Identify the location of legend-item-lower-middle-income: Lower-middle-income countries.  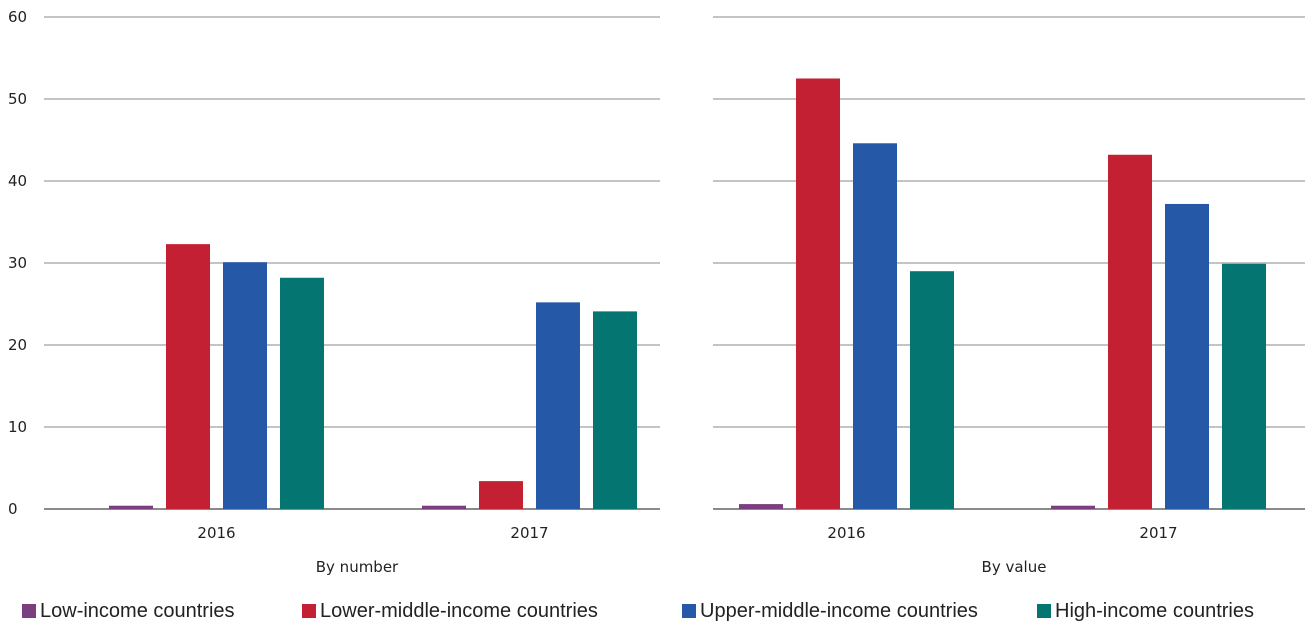
(450, 611).